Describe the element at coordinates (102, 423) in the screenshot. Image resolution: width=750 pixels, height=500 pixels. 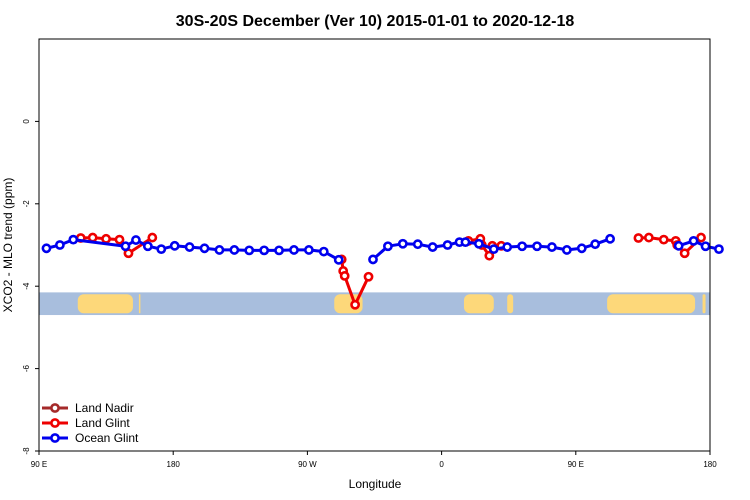
I see `legend-label: Land Glint` at that location.